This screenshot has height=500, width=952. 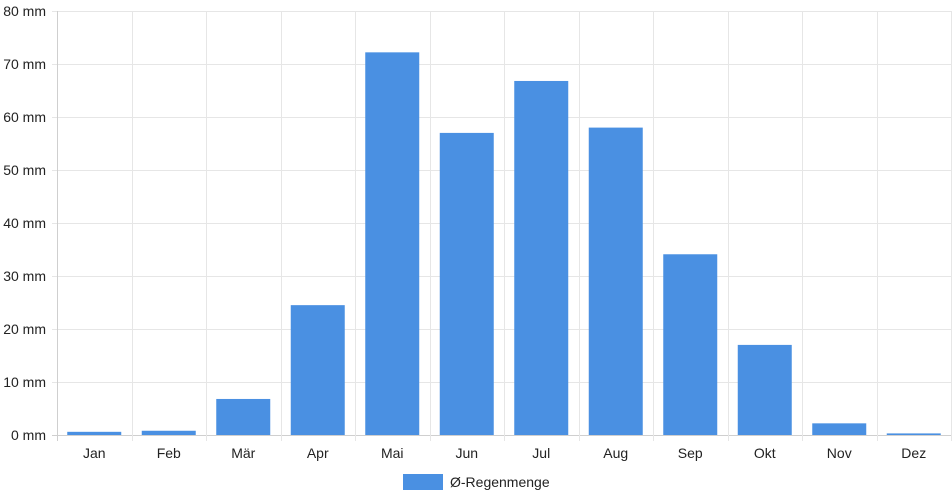 I want to click on legend: Ø-Regenmenge, so click(x=476, y=482).